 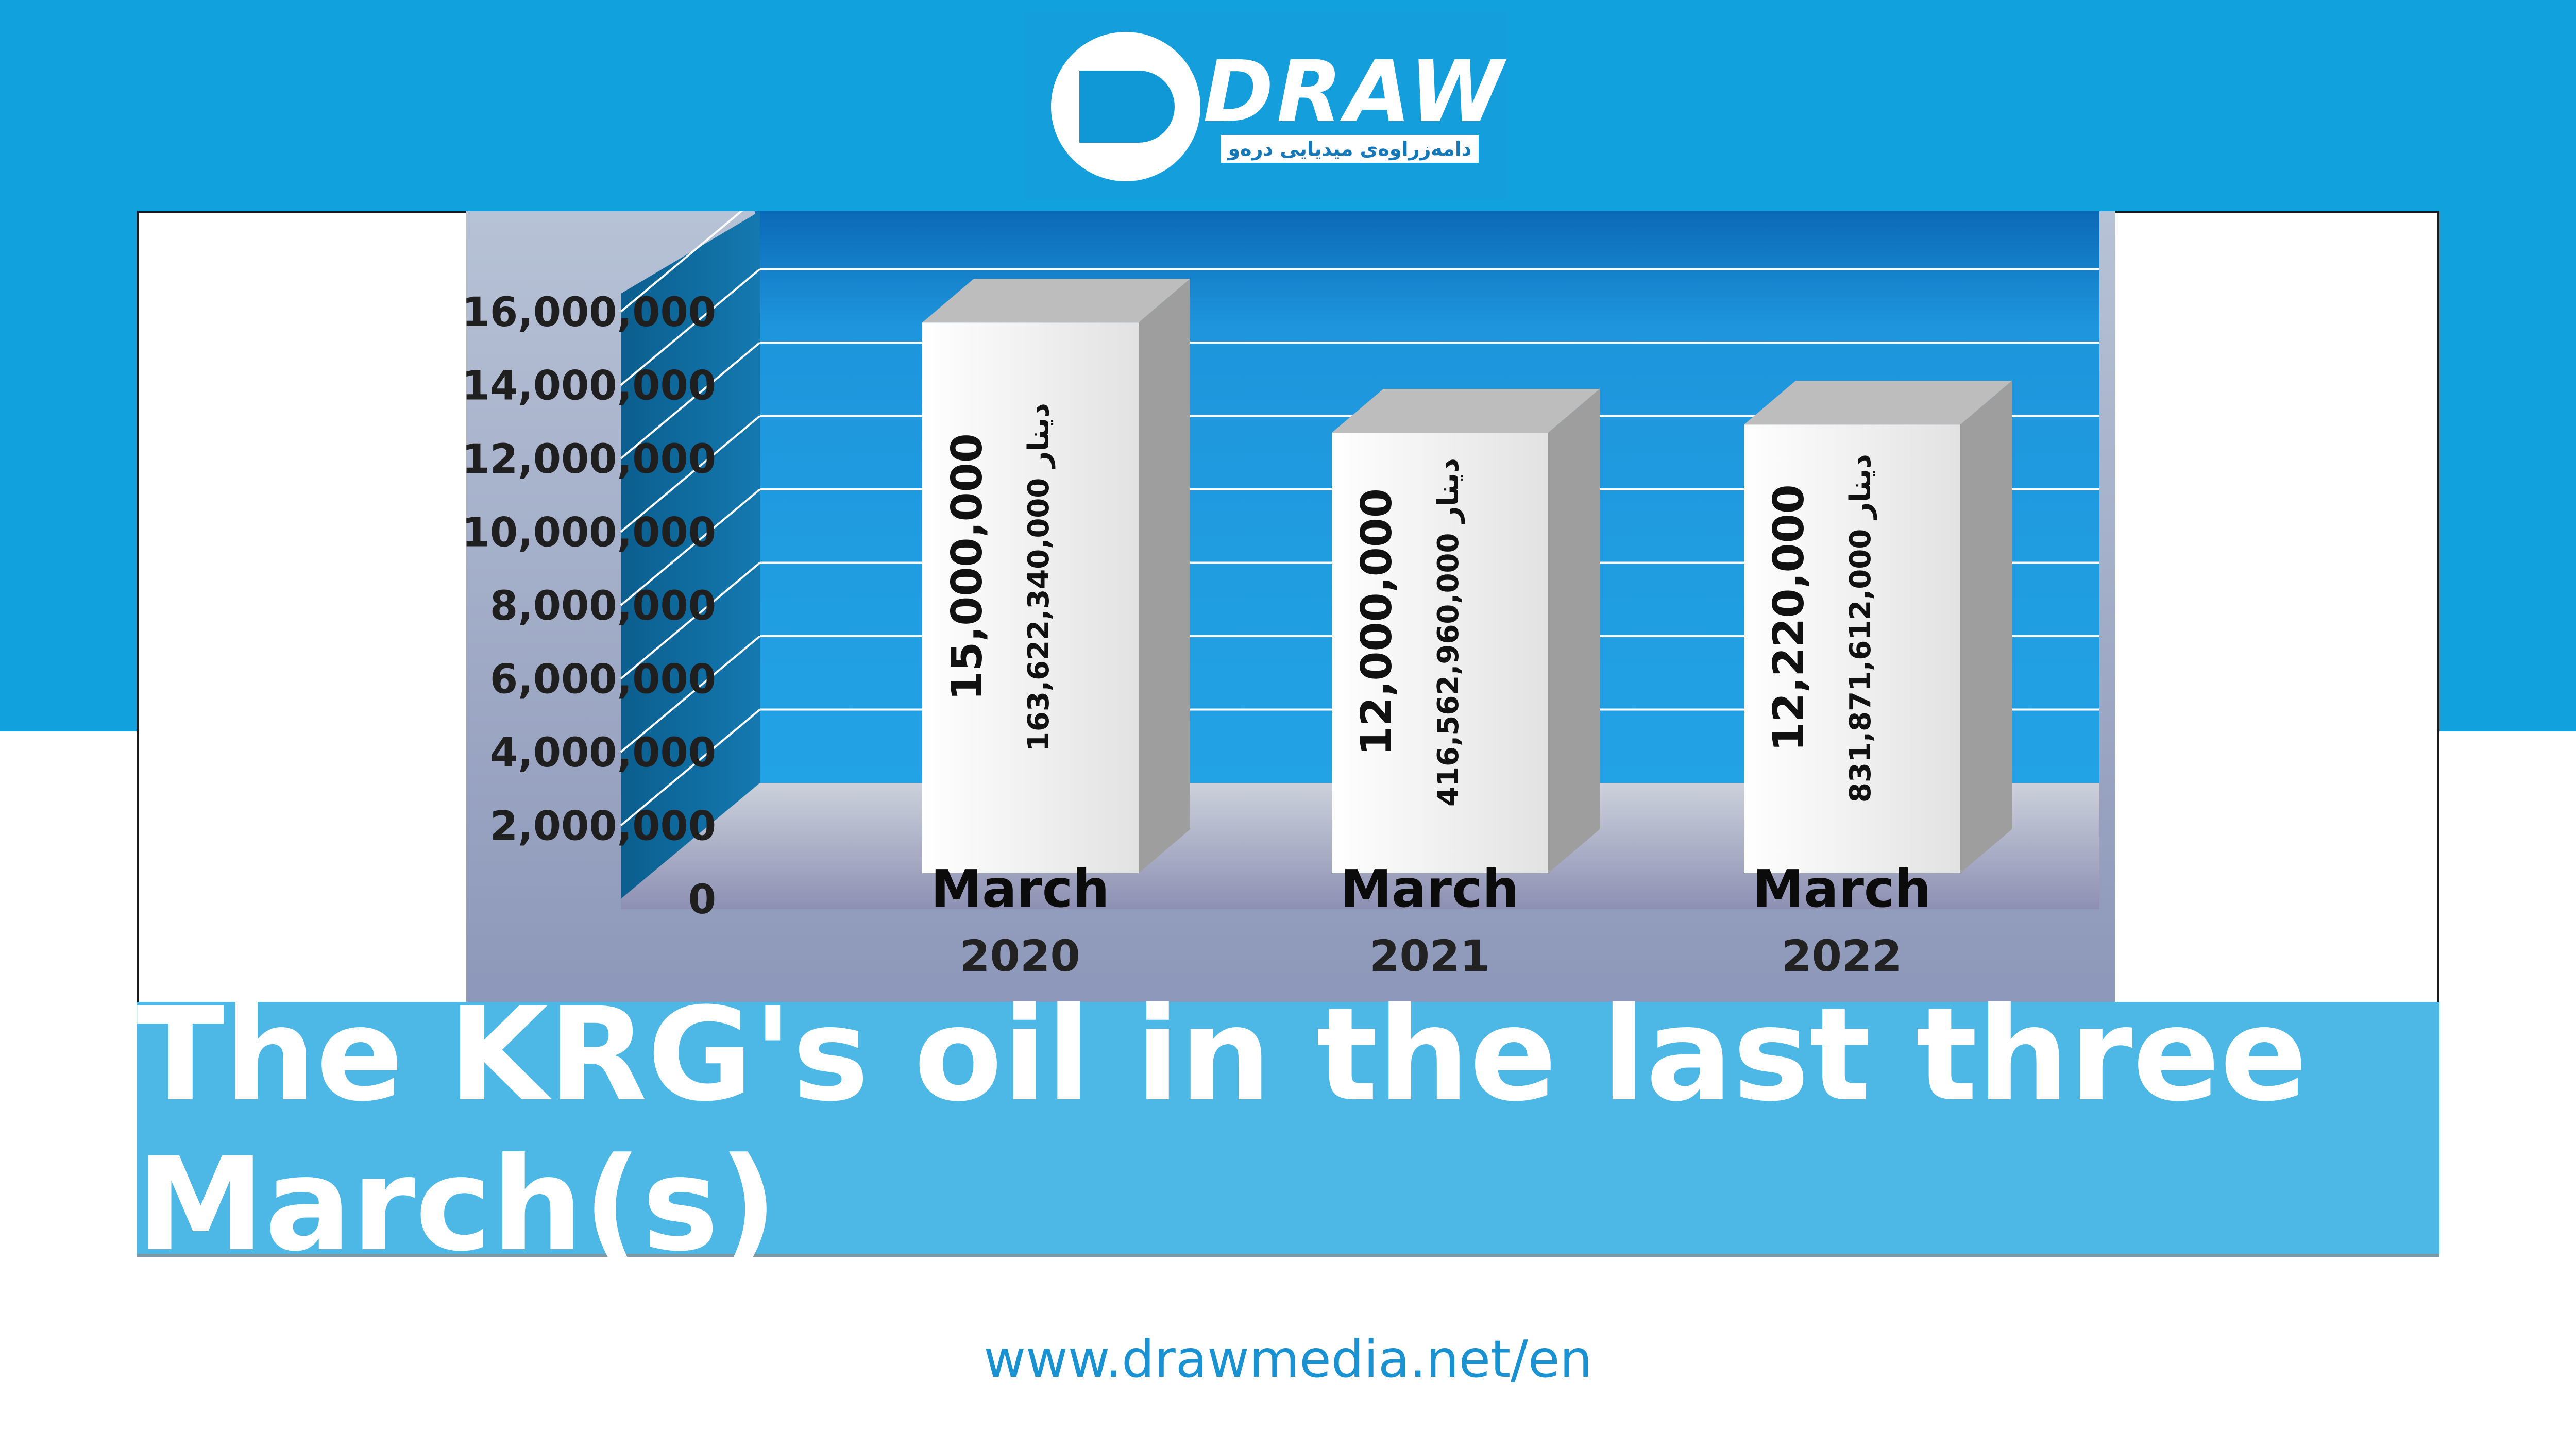 I want to click on bar-value-label: 12,220,000, so click(x=1789, y=618).